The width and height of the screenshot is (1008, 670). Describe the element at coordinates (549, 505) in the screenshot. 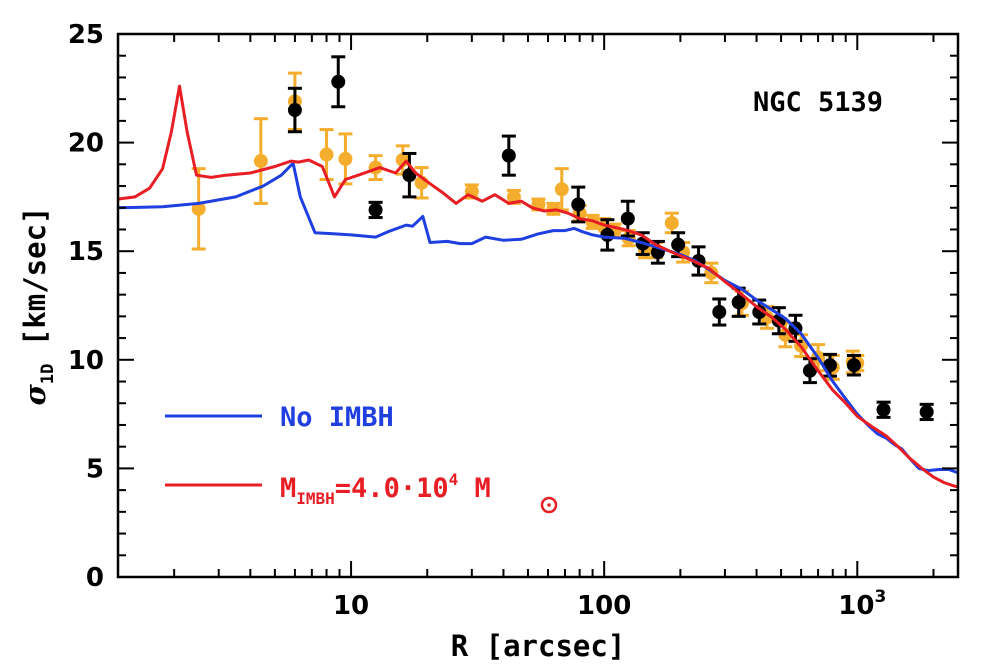

I see `sun-symbol-icon` at that location.